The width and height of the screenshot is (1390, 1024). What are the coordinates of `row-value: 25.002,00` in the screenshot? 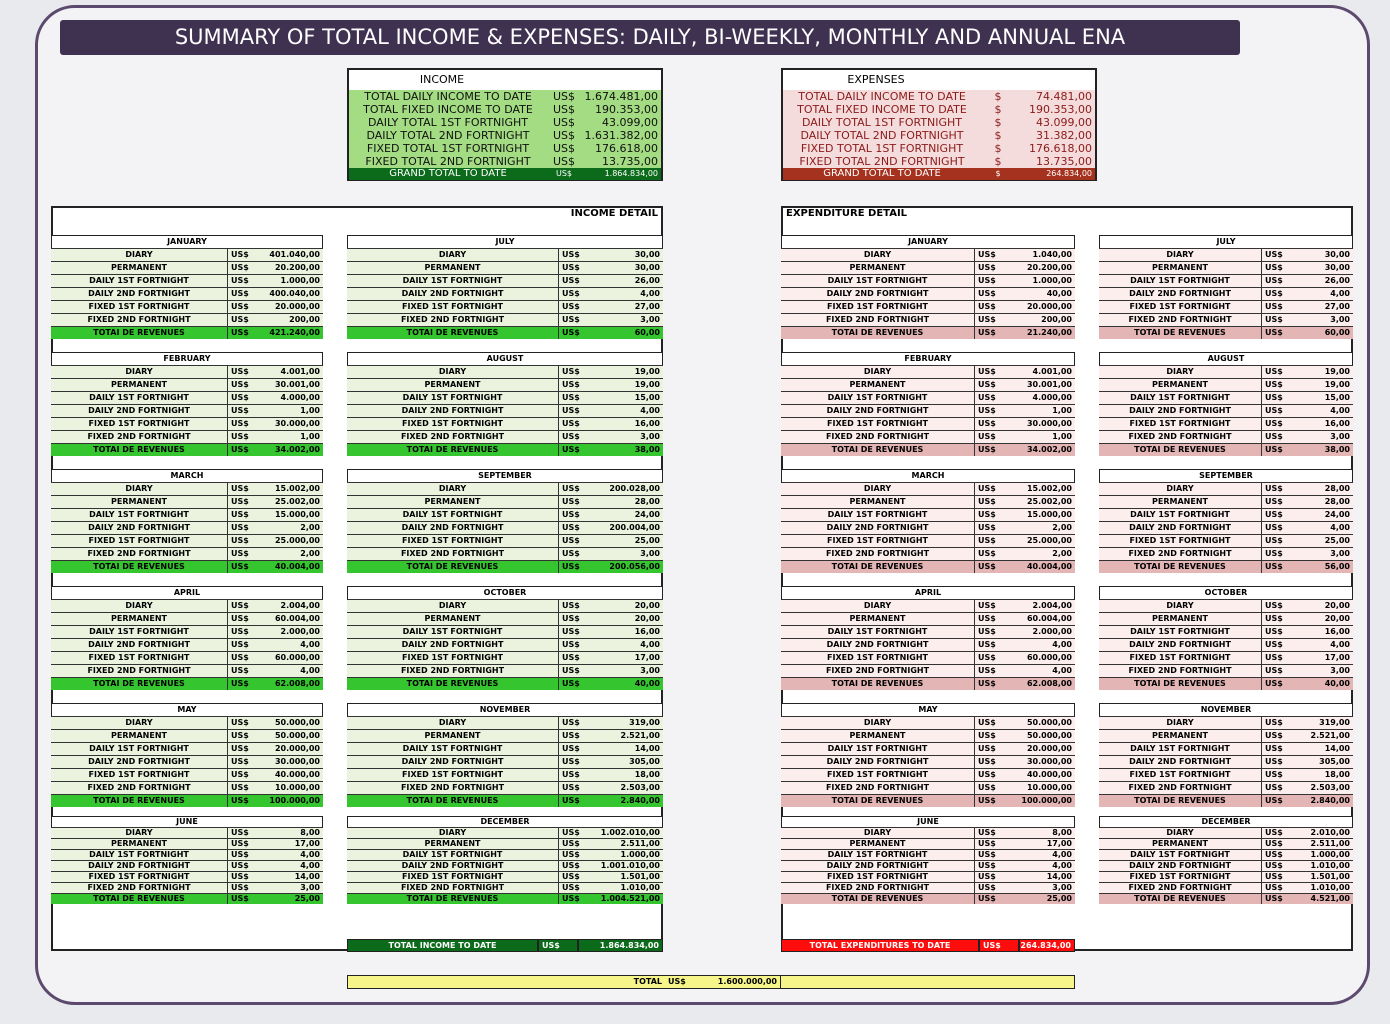 It's located at (294, 501).